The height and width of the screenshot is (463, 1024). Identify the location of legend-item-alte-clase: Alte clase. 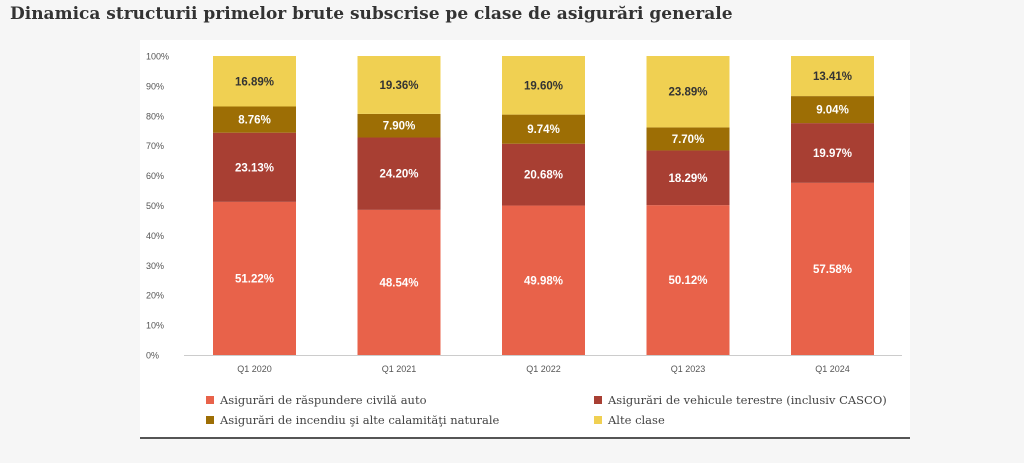
(629, 420).